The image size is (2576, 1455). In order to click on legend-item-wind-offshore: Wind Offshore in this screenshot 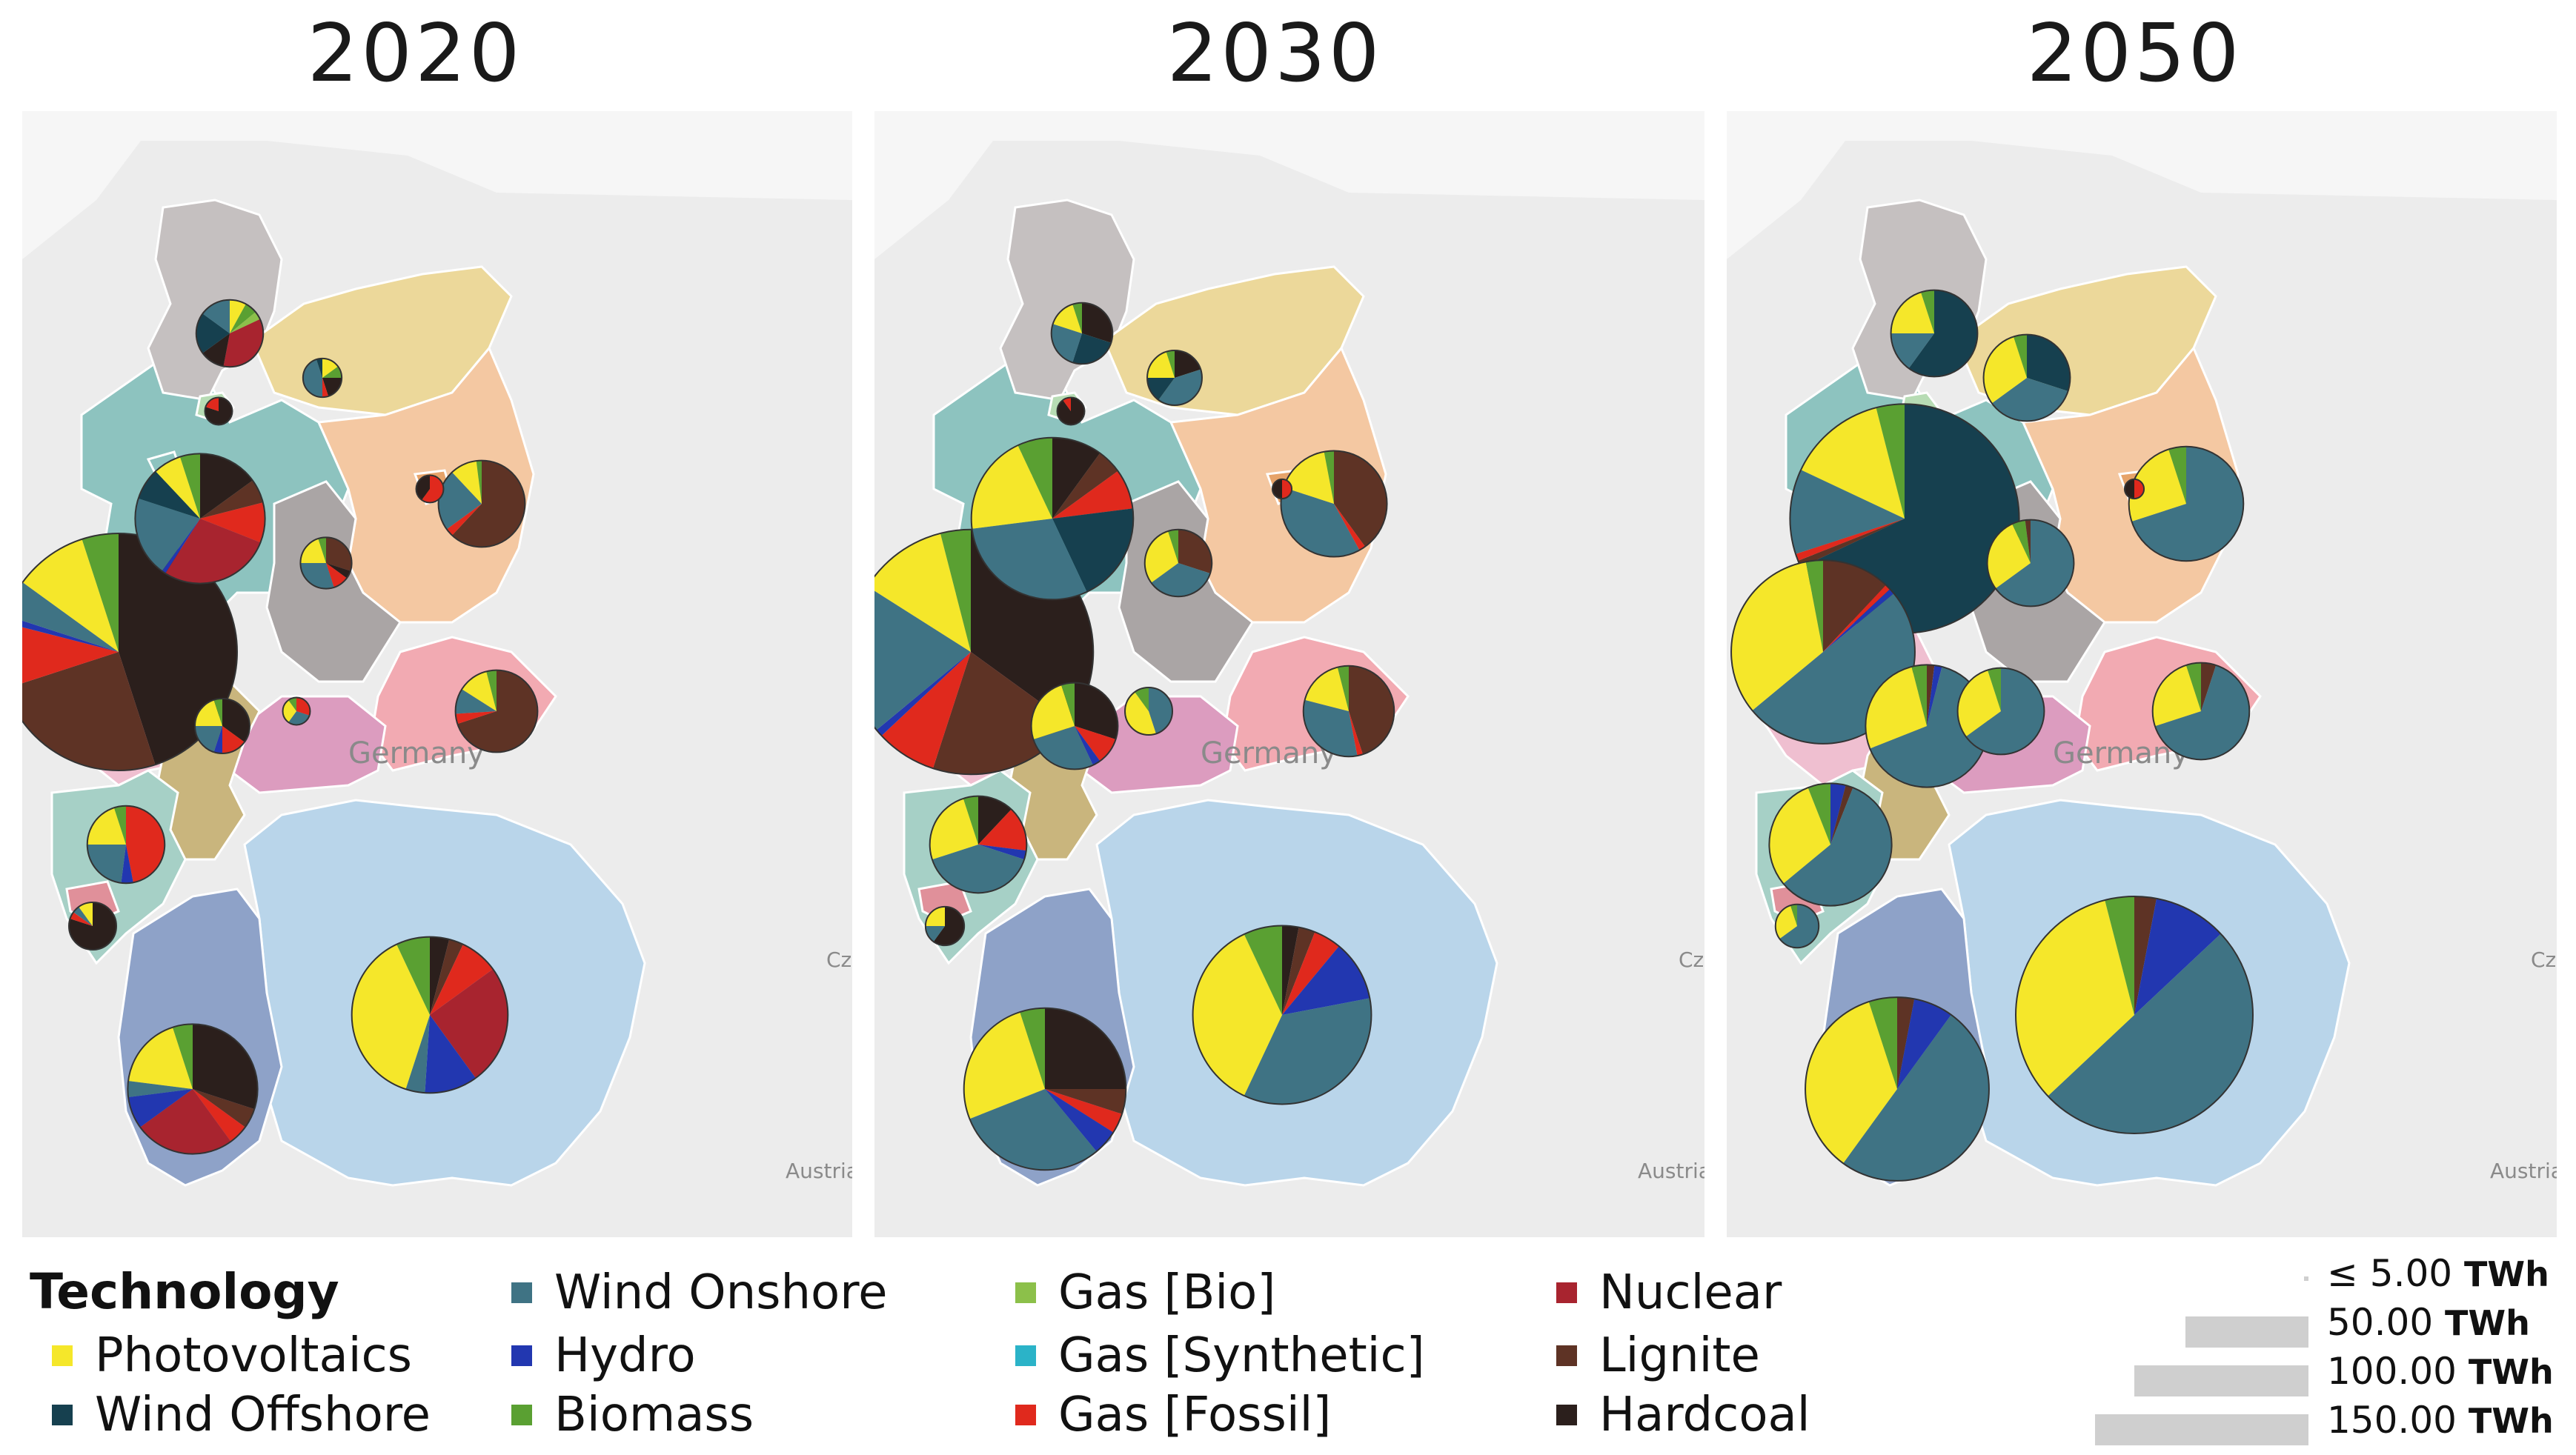, I will do `click(241, 1415)`.